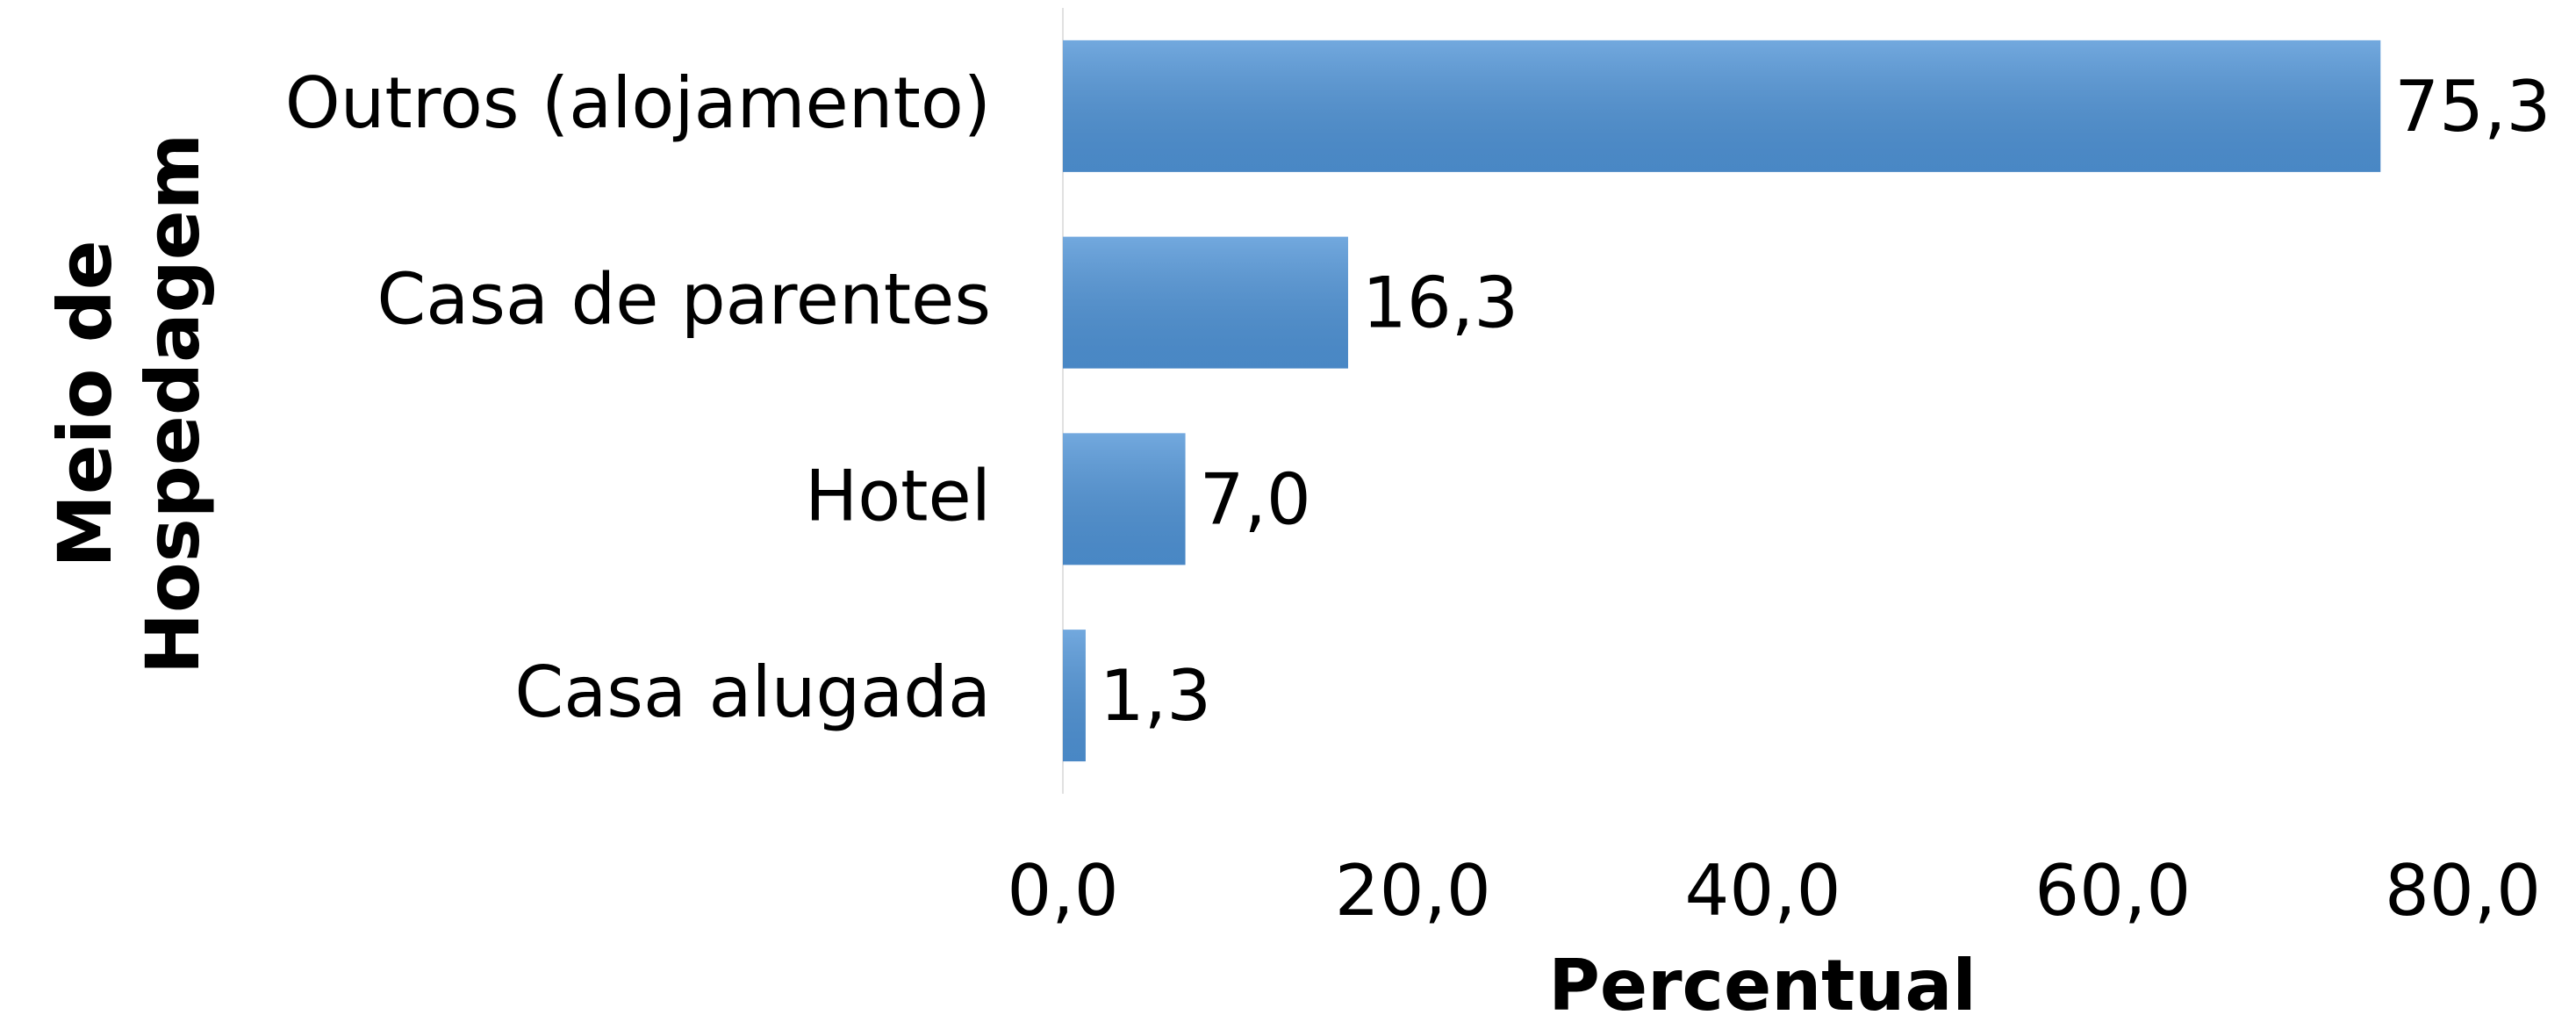 Image resolution: width=2576 pixels, height=1015 pixels. I want to click on y-tick-label: Casa de parentes, so click(684, 300).